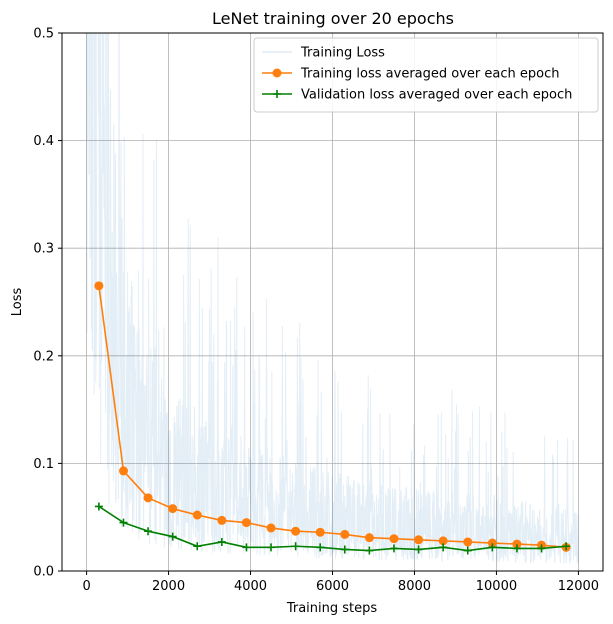  I want to click on x-tick-label-3: 6000, so click(332, 586).